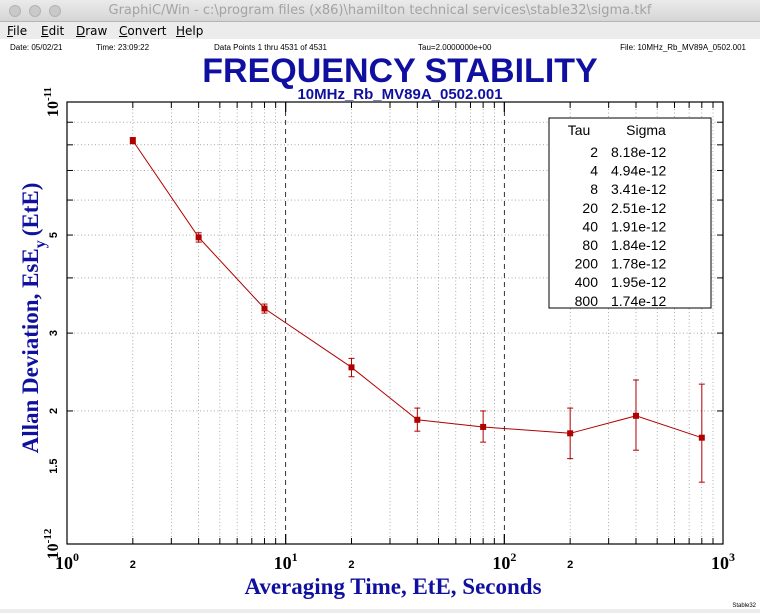 The height and width of the screenshot is (613, 760). Describe the element at coordinates (399, 94) in the screenshot. I see `chart-subtitle: 10MHz_Rb_MV89A_0502.001` at that location.